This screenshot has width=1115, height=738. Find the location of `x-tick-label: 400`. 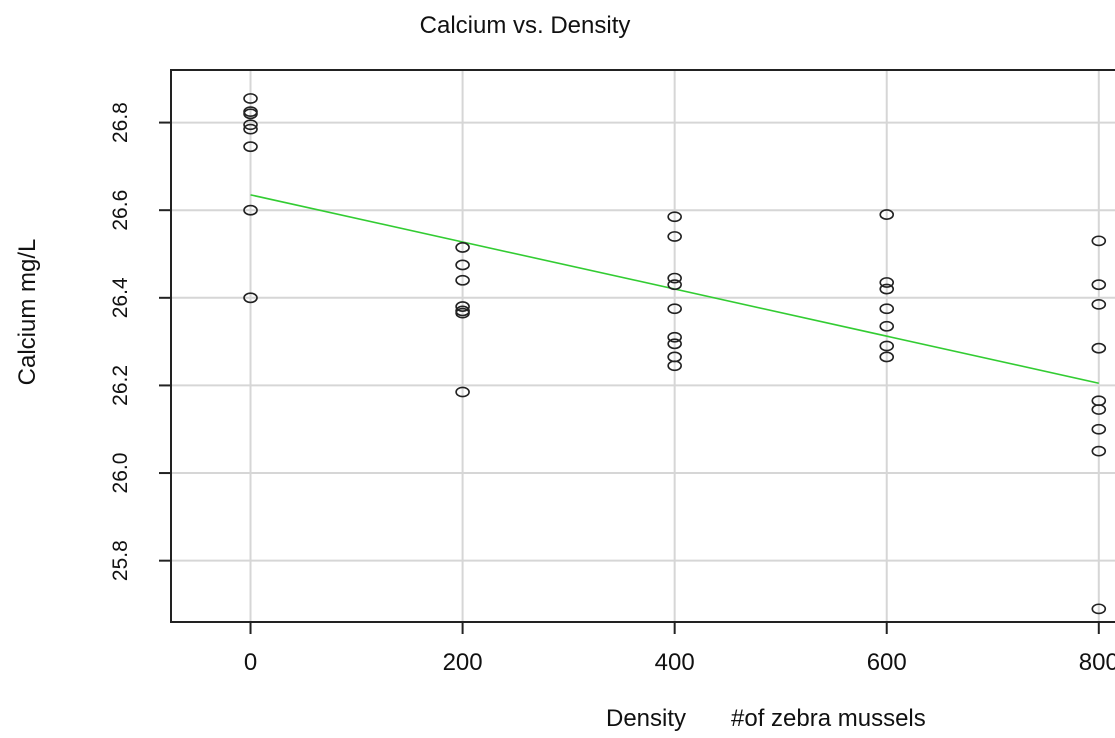

x-tick-label: 400 is located at coordinates (675, 662).